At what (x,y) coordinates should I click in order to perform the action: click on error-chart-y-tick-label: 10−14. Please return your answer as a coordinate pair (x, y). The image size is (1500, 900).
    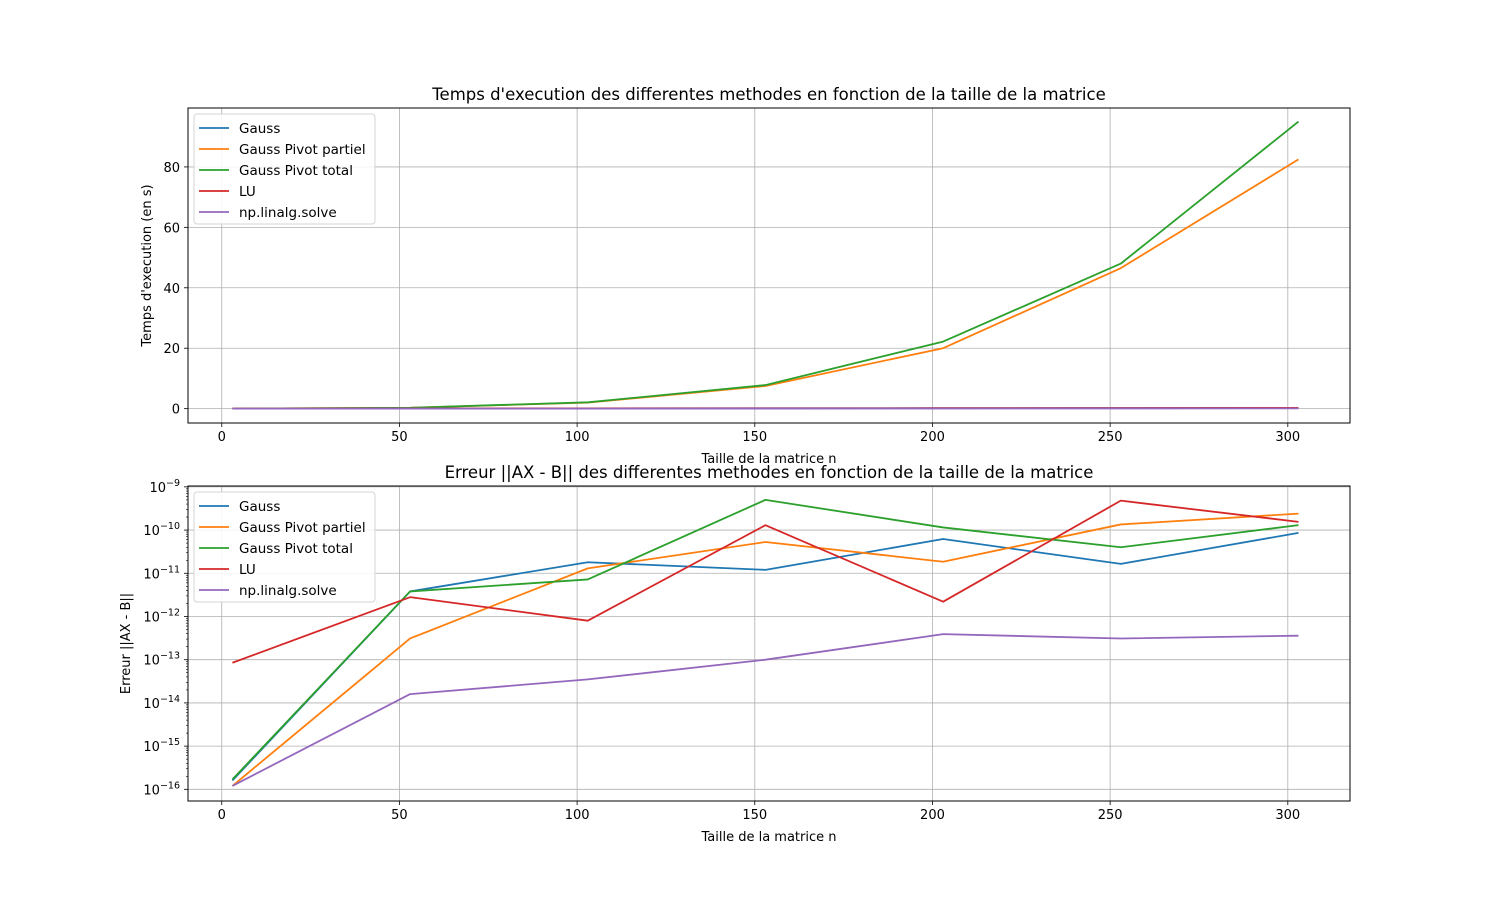
    Looking at the image, I should click on (161, 703).